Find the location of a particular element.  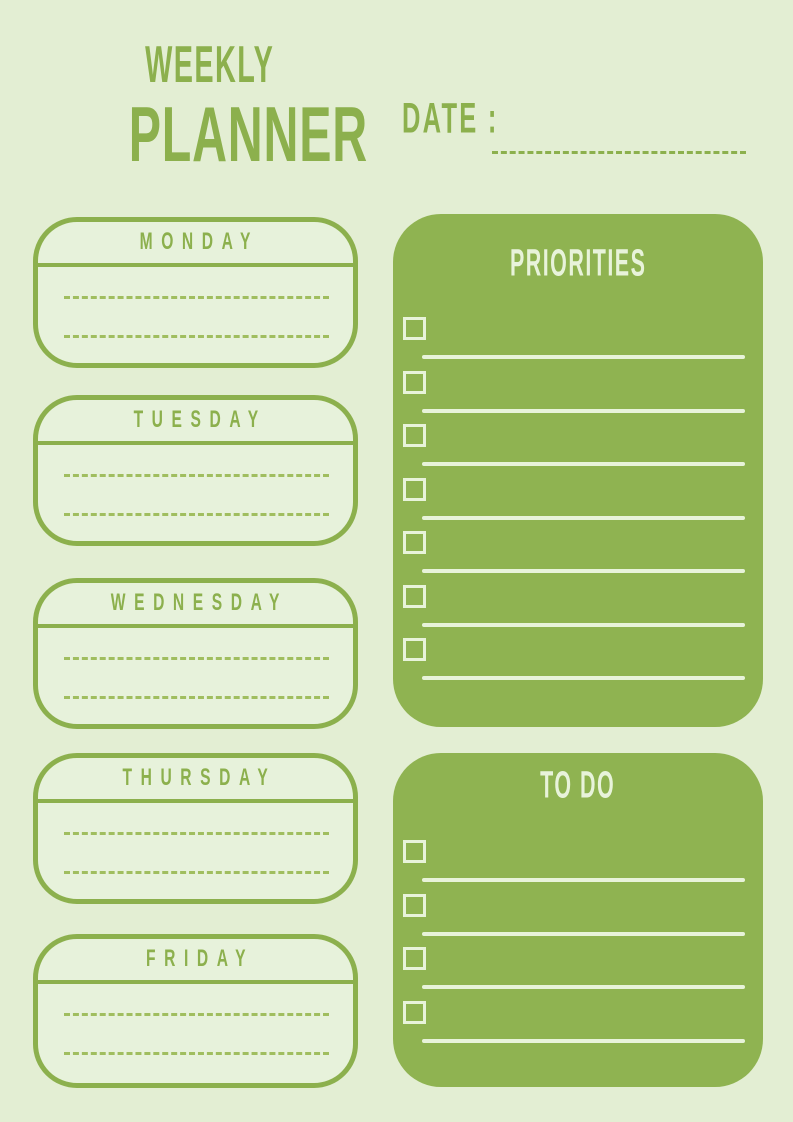

day-label: WEDNESDAY is located at coordinates (200, 603).